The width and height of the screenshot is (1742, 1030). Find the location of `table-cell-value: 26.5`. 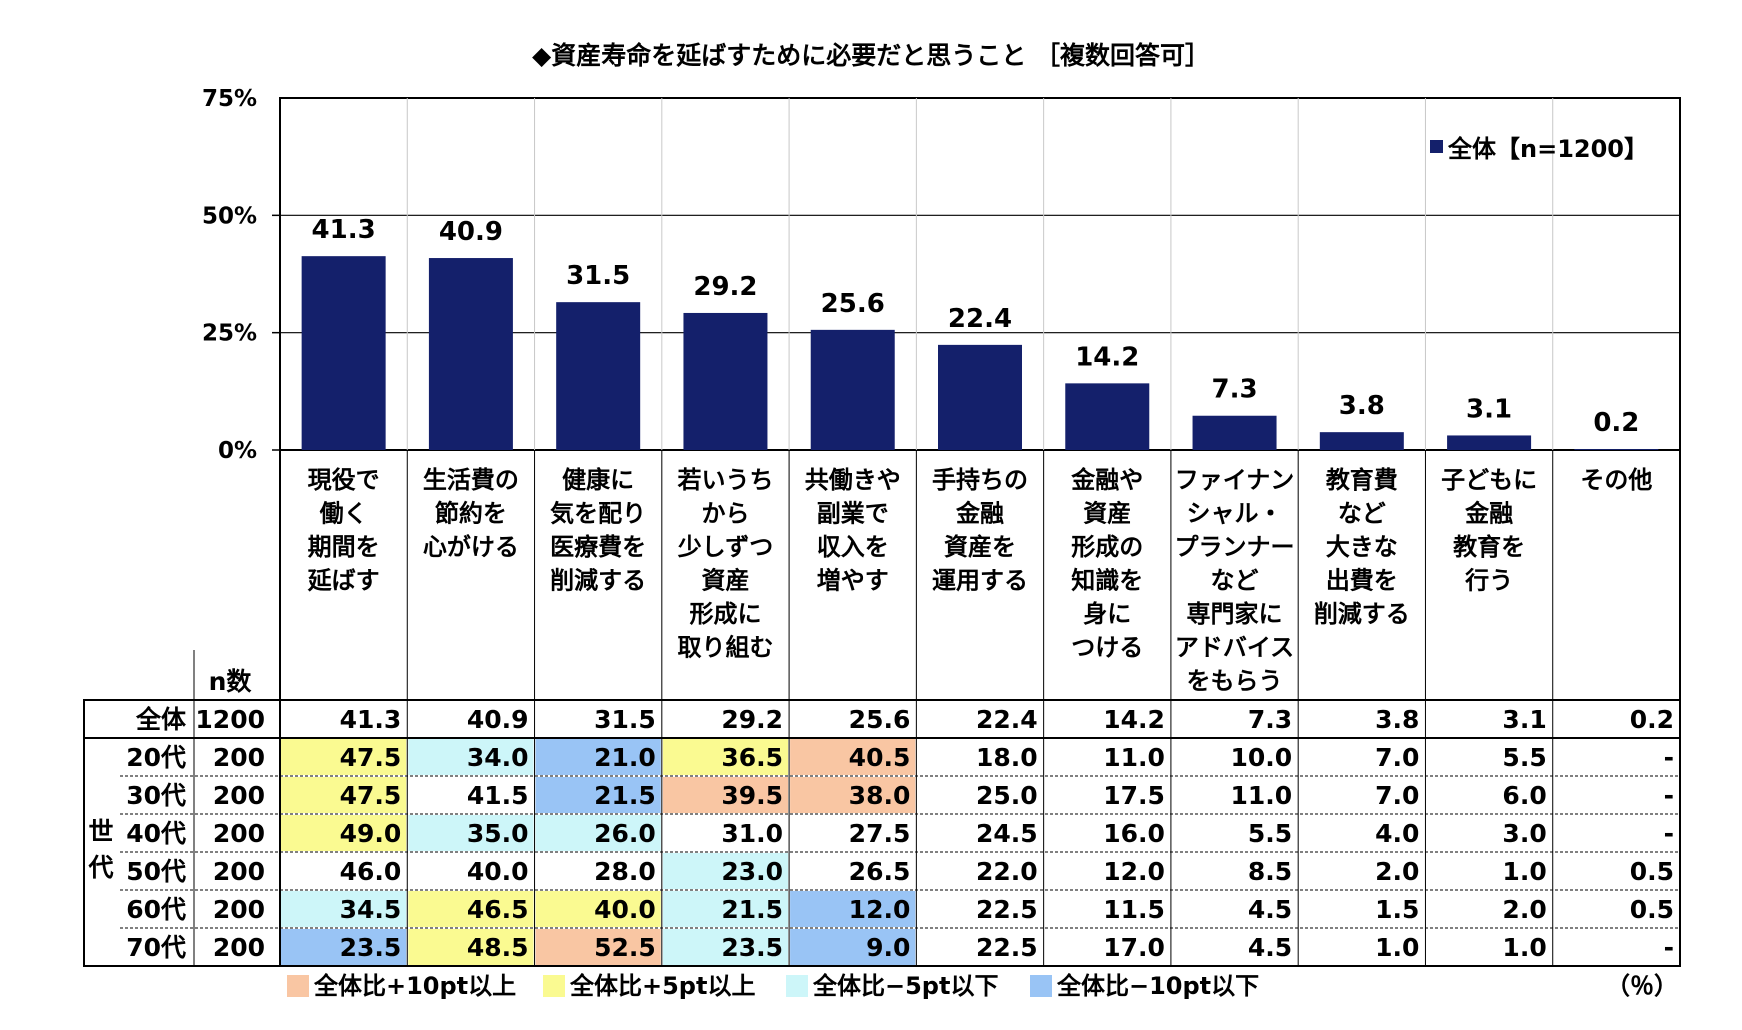

table-cell-value: 26.5 is located at coordinates (880, 871).